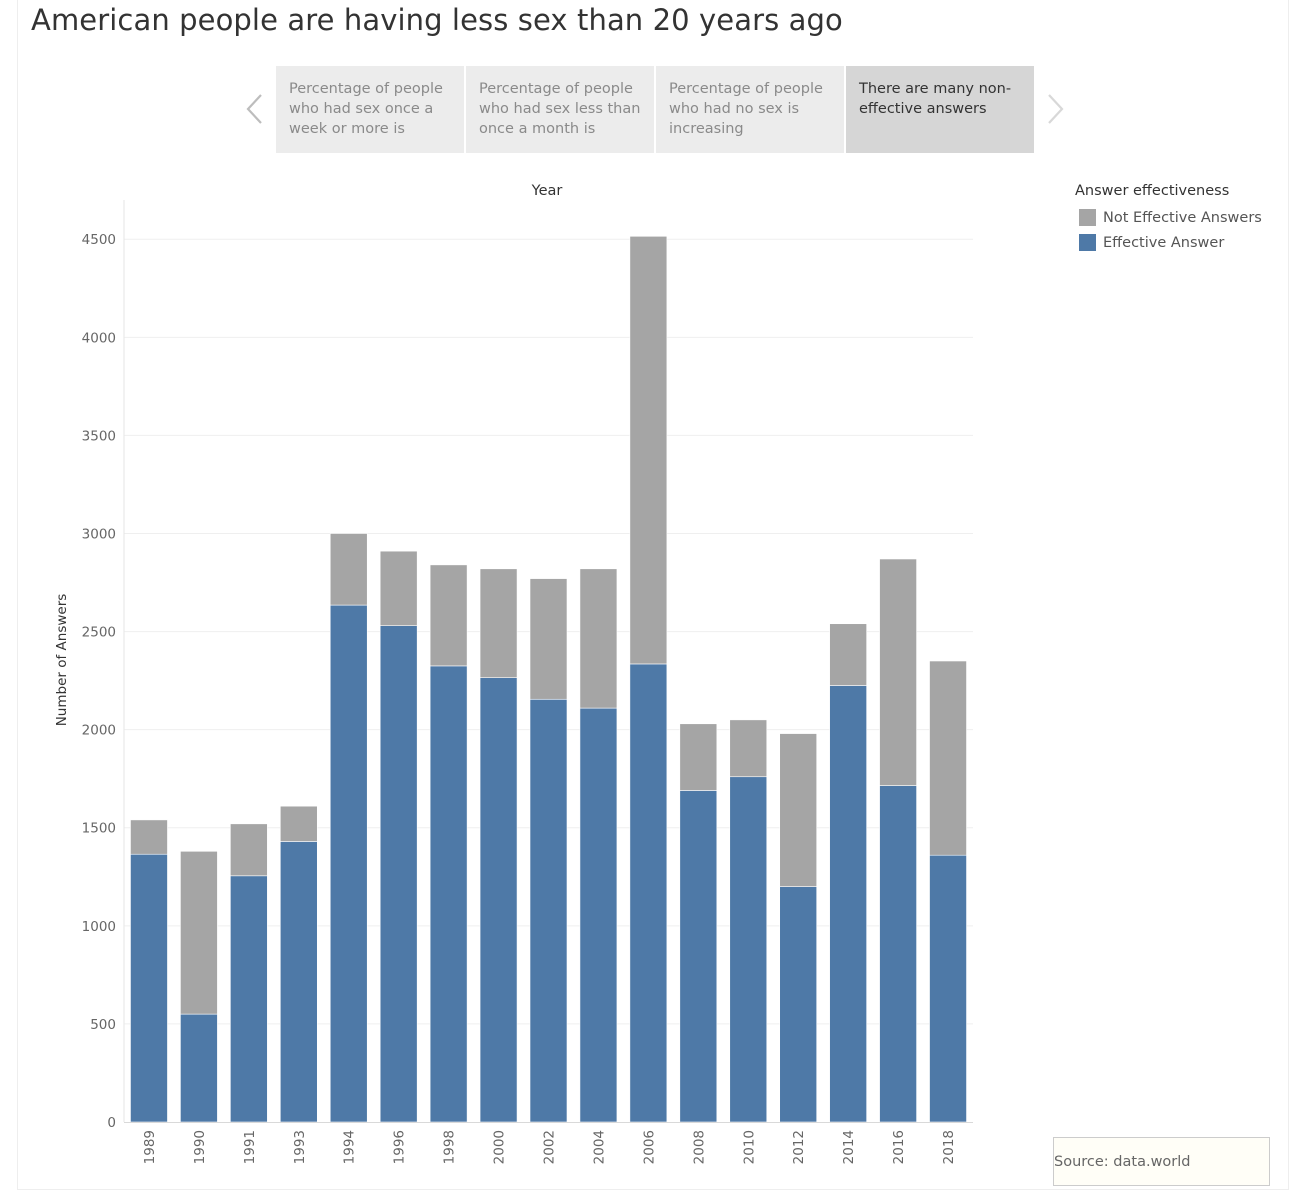 Image resolution: width=1300 pixels, height=1192 pixels. Describe the element at coordinates (940, 109) in the screenshot. I see `story-point-4: There are many non-effective answers` at that location.